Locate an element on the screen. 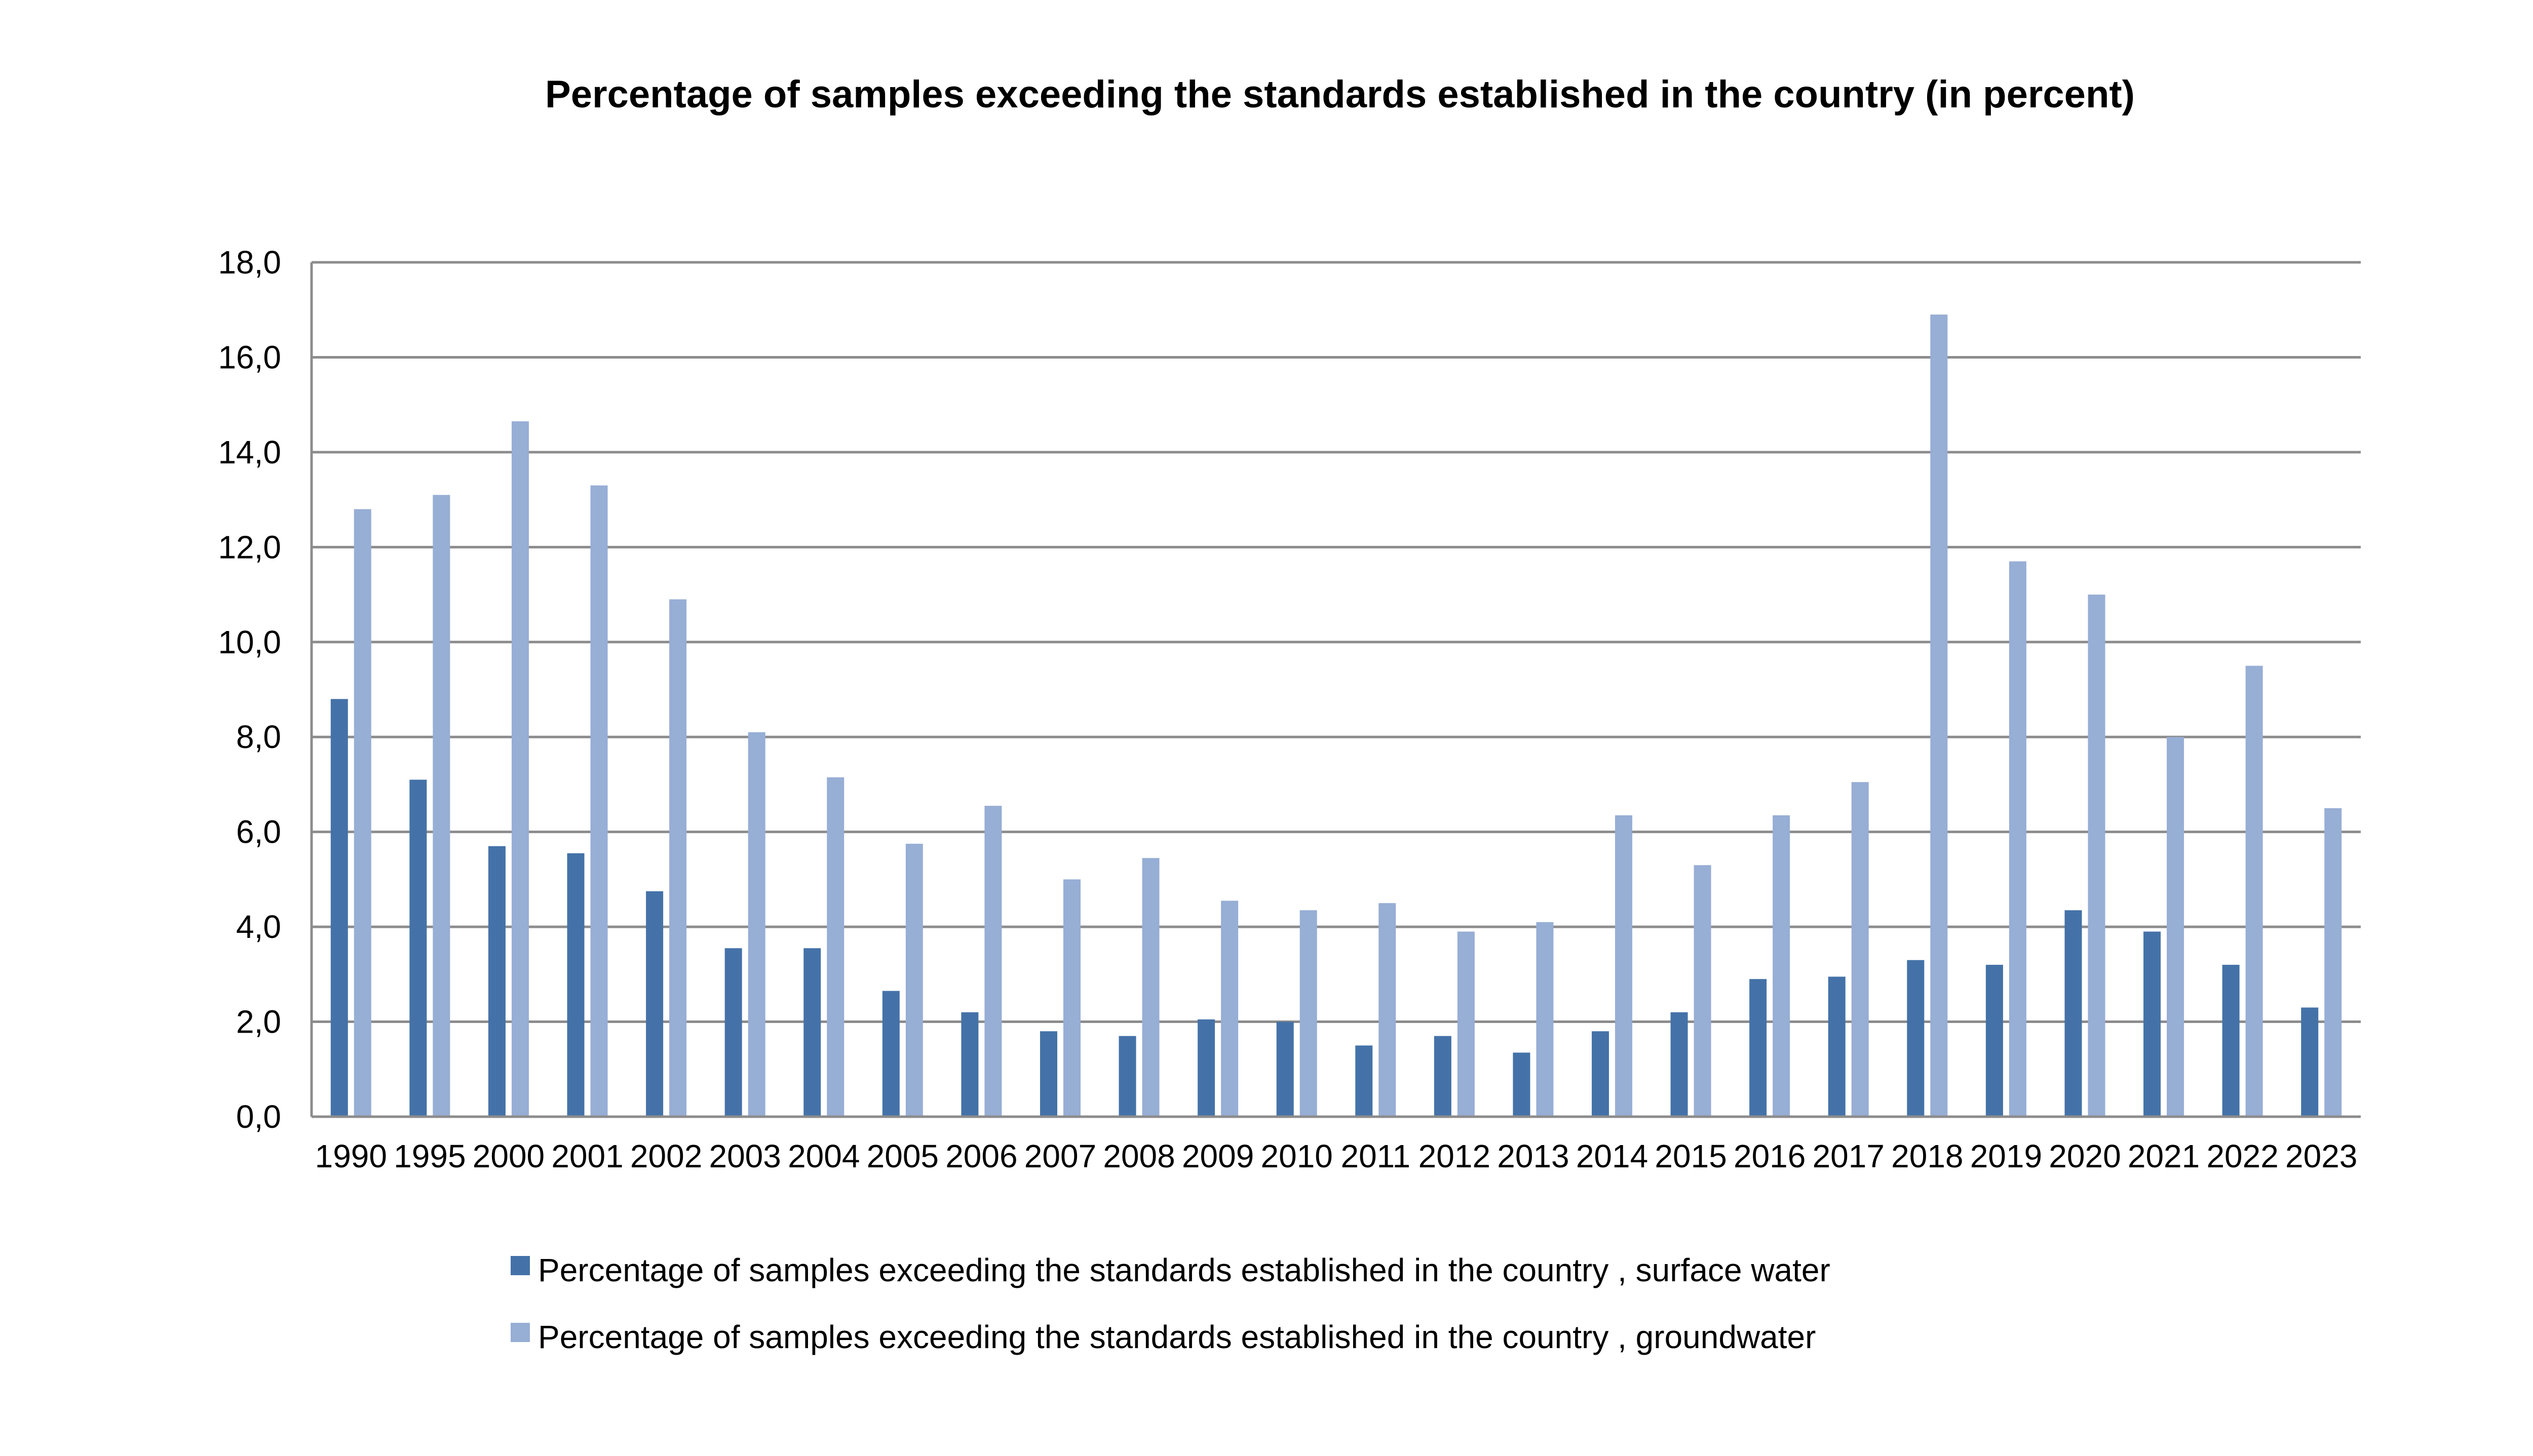 Image resolution: width=2533 pixels, height=1456 pixels. x-tick-label: 2021 is located at coordinates (2164, 1156).